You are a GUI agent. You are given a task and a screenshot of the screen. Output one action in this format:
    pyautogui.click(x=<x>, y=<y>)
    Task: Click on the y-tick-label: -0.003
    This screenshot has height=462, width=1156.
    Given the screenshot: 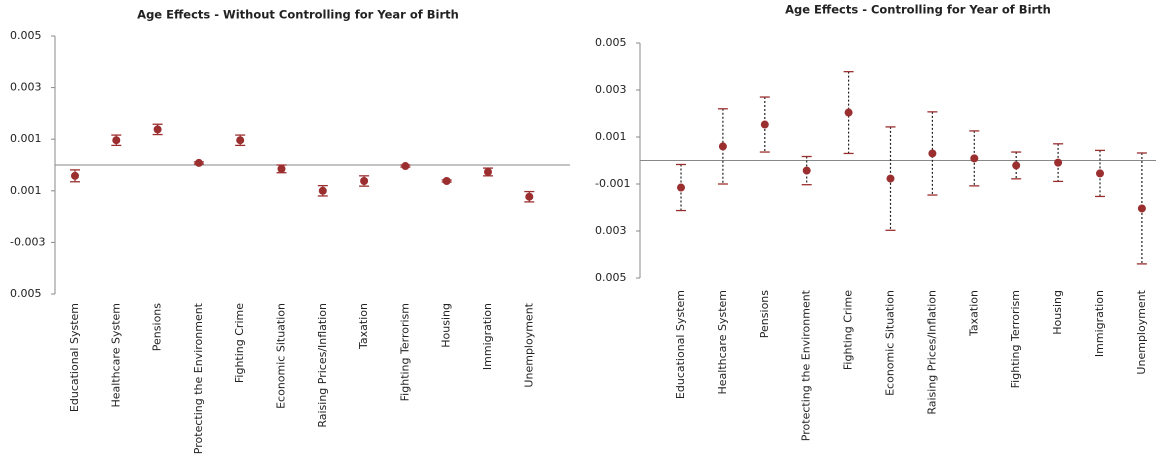 What is the action you would take?
    pyautogui.click(x=27, y=241)
    